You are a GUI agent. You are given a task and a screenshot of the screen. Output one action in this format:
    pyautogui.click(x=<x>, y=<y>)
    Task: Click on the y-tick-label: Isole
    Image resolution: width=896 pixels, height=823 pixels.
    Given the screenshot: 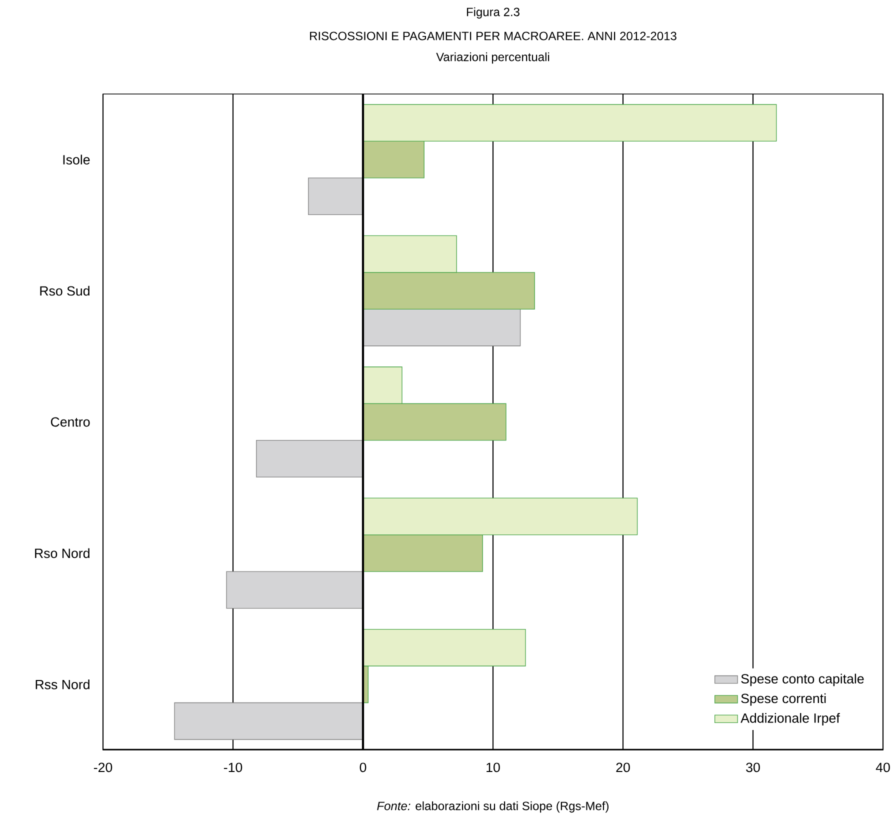 What is the action you would take?
    pyautogui.click(x=76, y=159)
    